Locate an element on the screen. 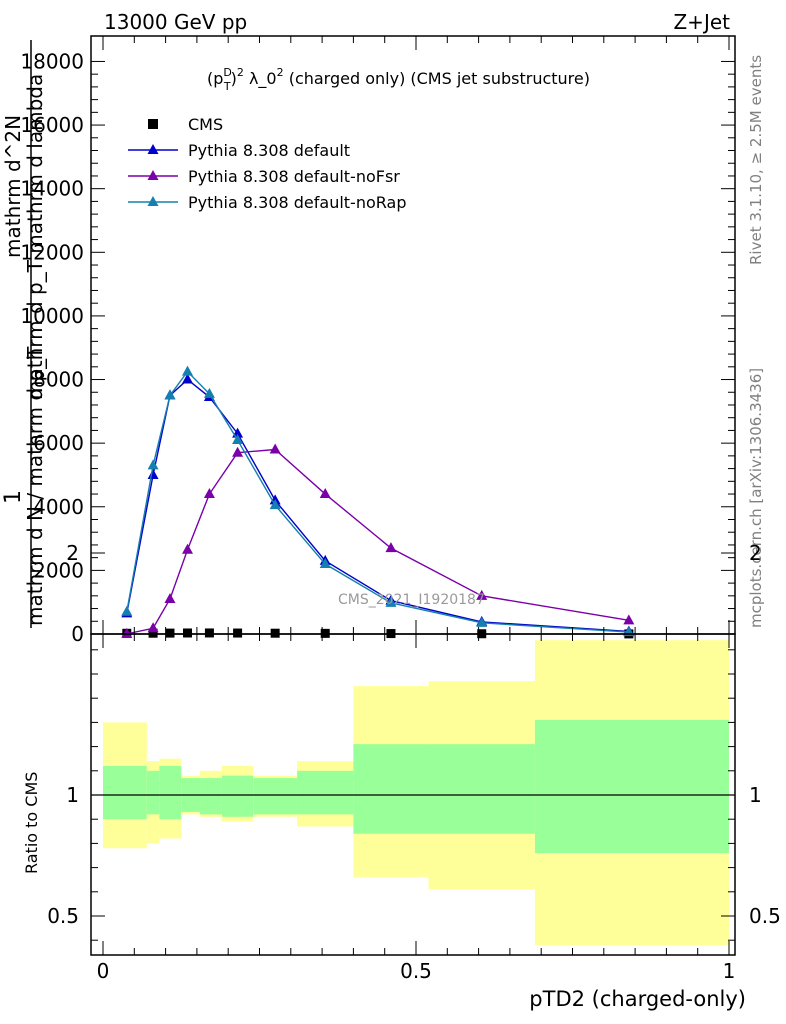  mcplots-side-label: mcplots.cern.ch [arXiv:1306.3436] is located at coordinates (756, 498).